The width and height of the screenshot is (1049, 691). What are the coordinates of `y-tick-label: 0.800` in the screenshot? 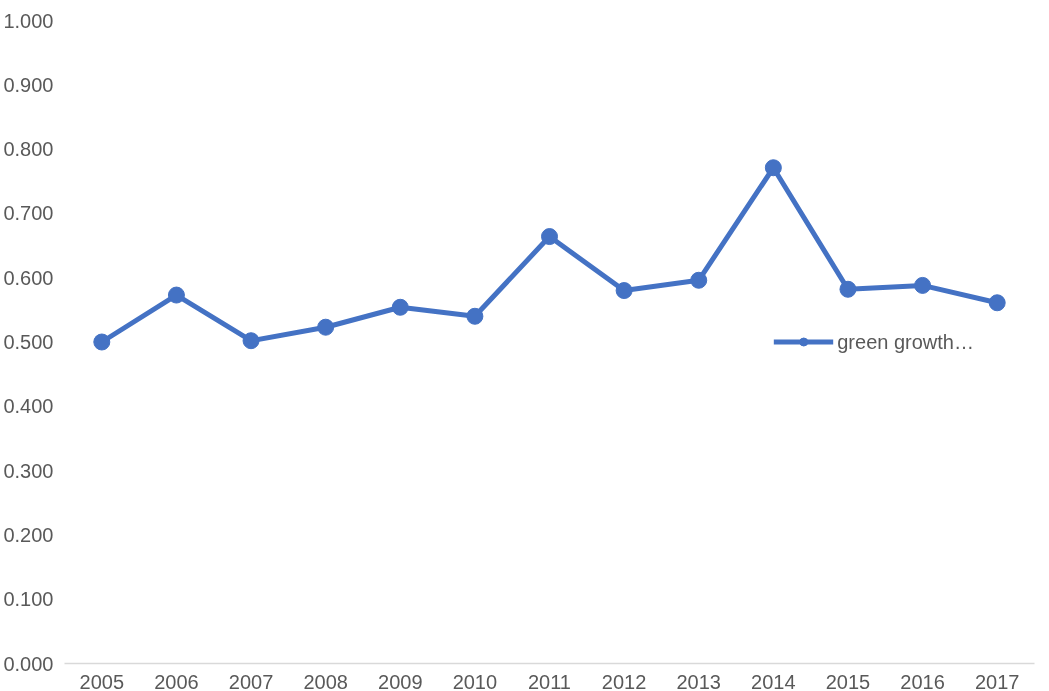 It's located at (28, 149).